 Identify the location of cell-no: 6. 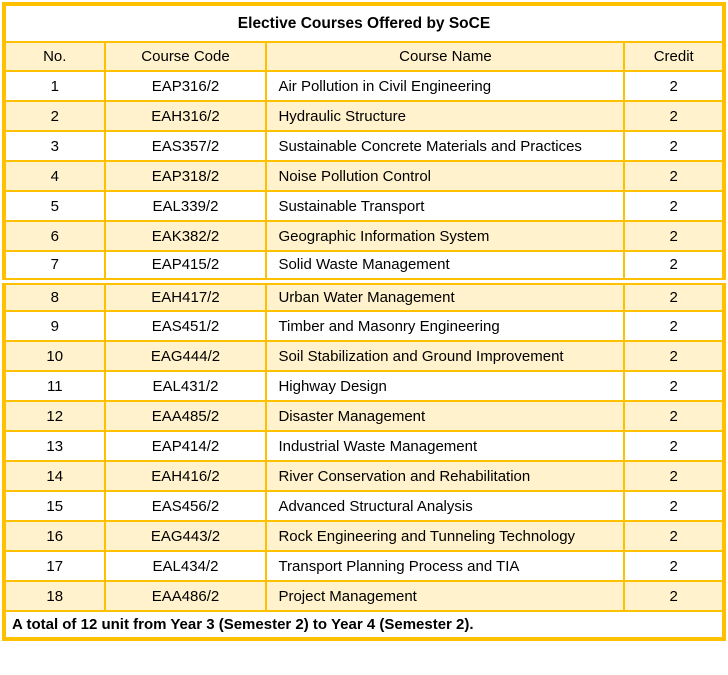
(54, 236).